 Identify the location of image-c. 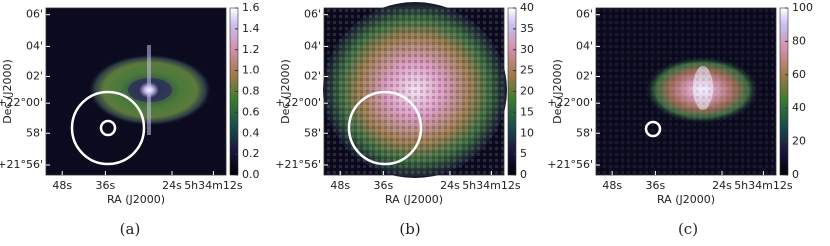
(686, 91).